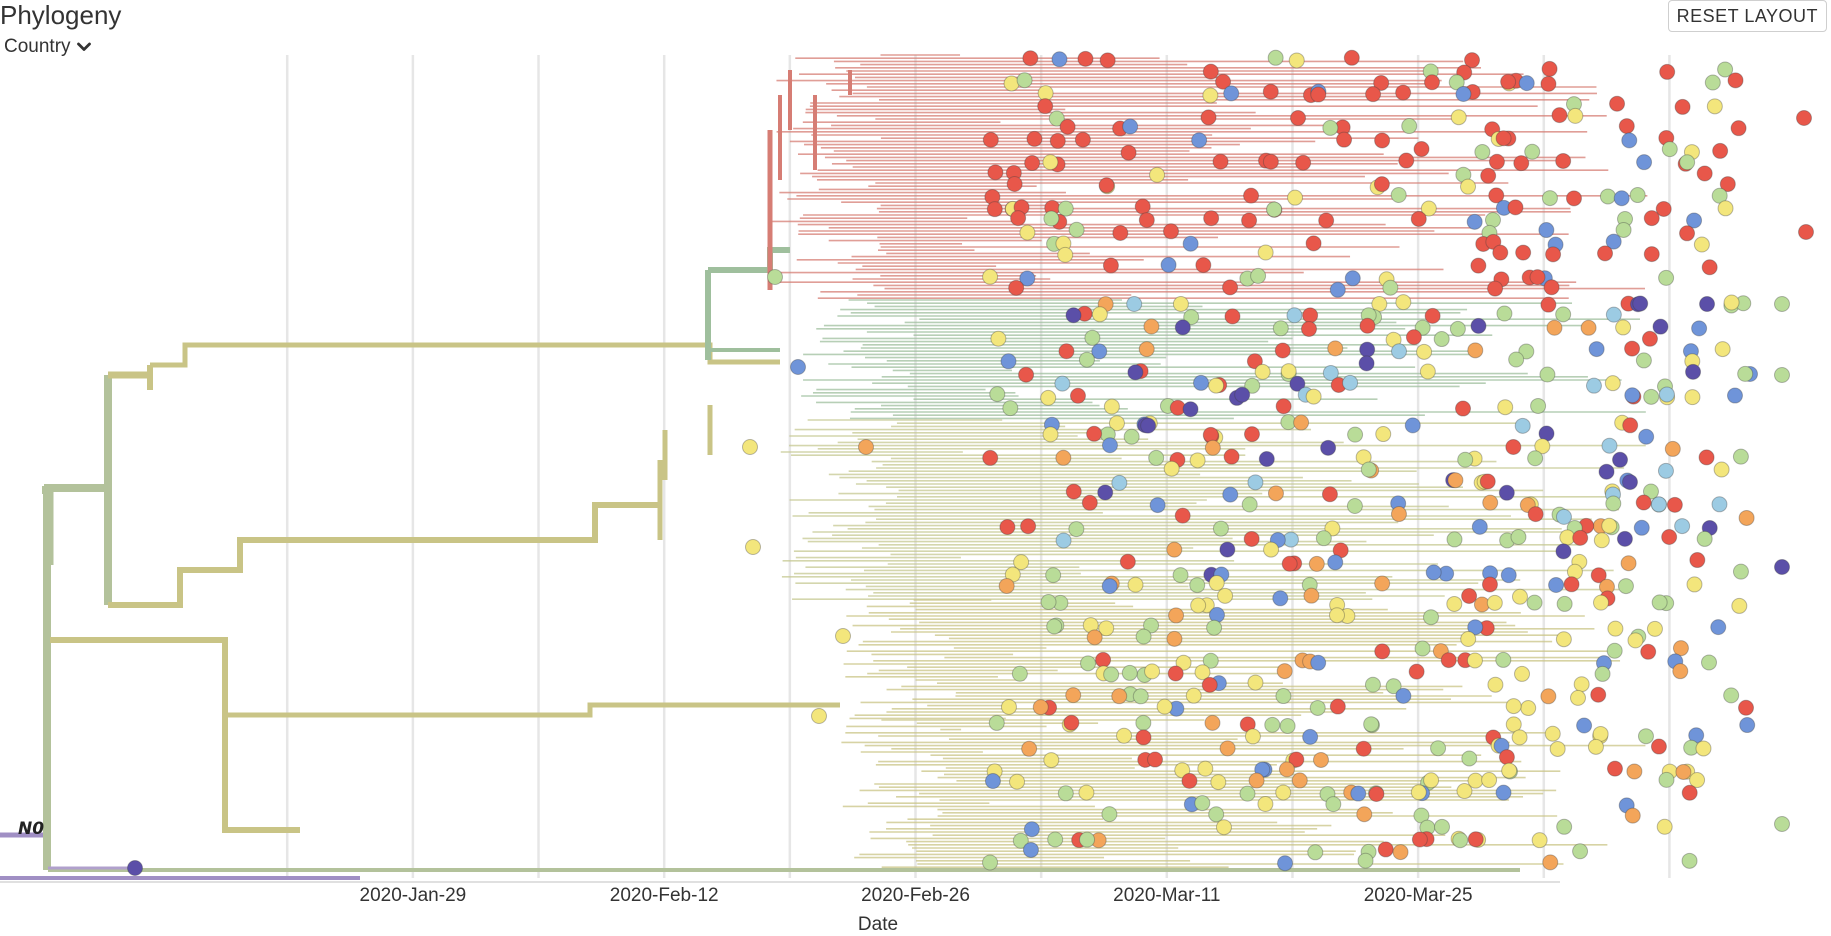  Describe the element at coordinates (61, 15) in the screenshot. I see `panel-title: Phylogeny` at that location.